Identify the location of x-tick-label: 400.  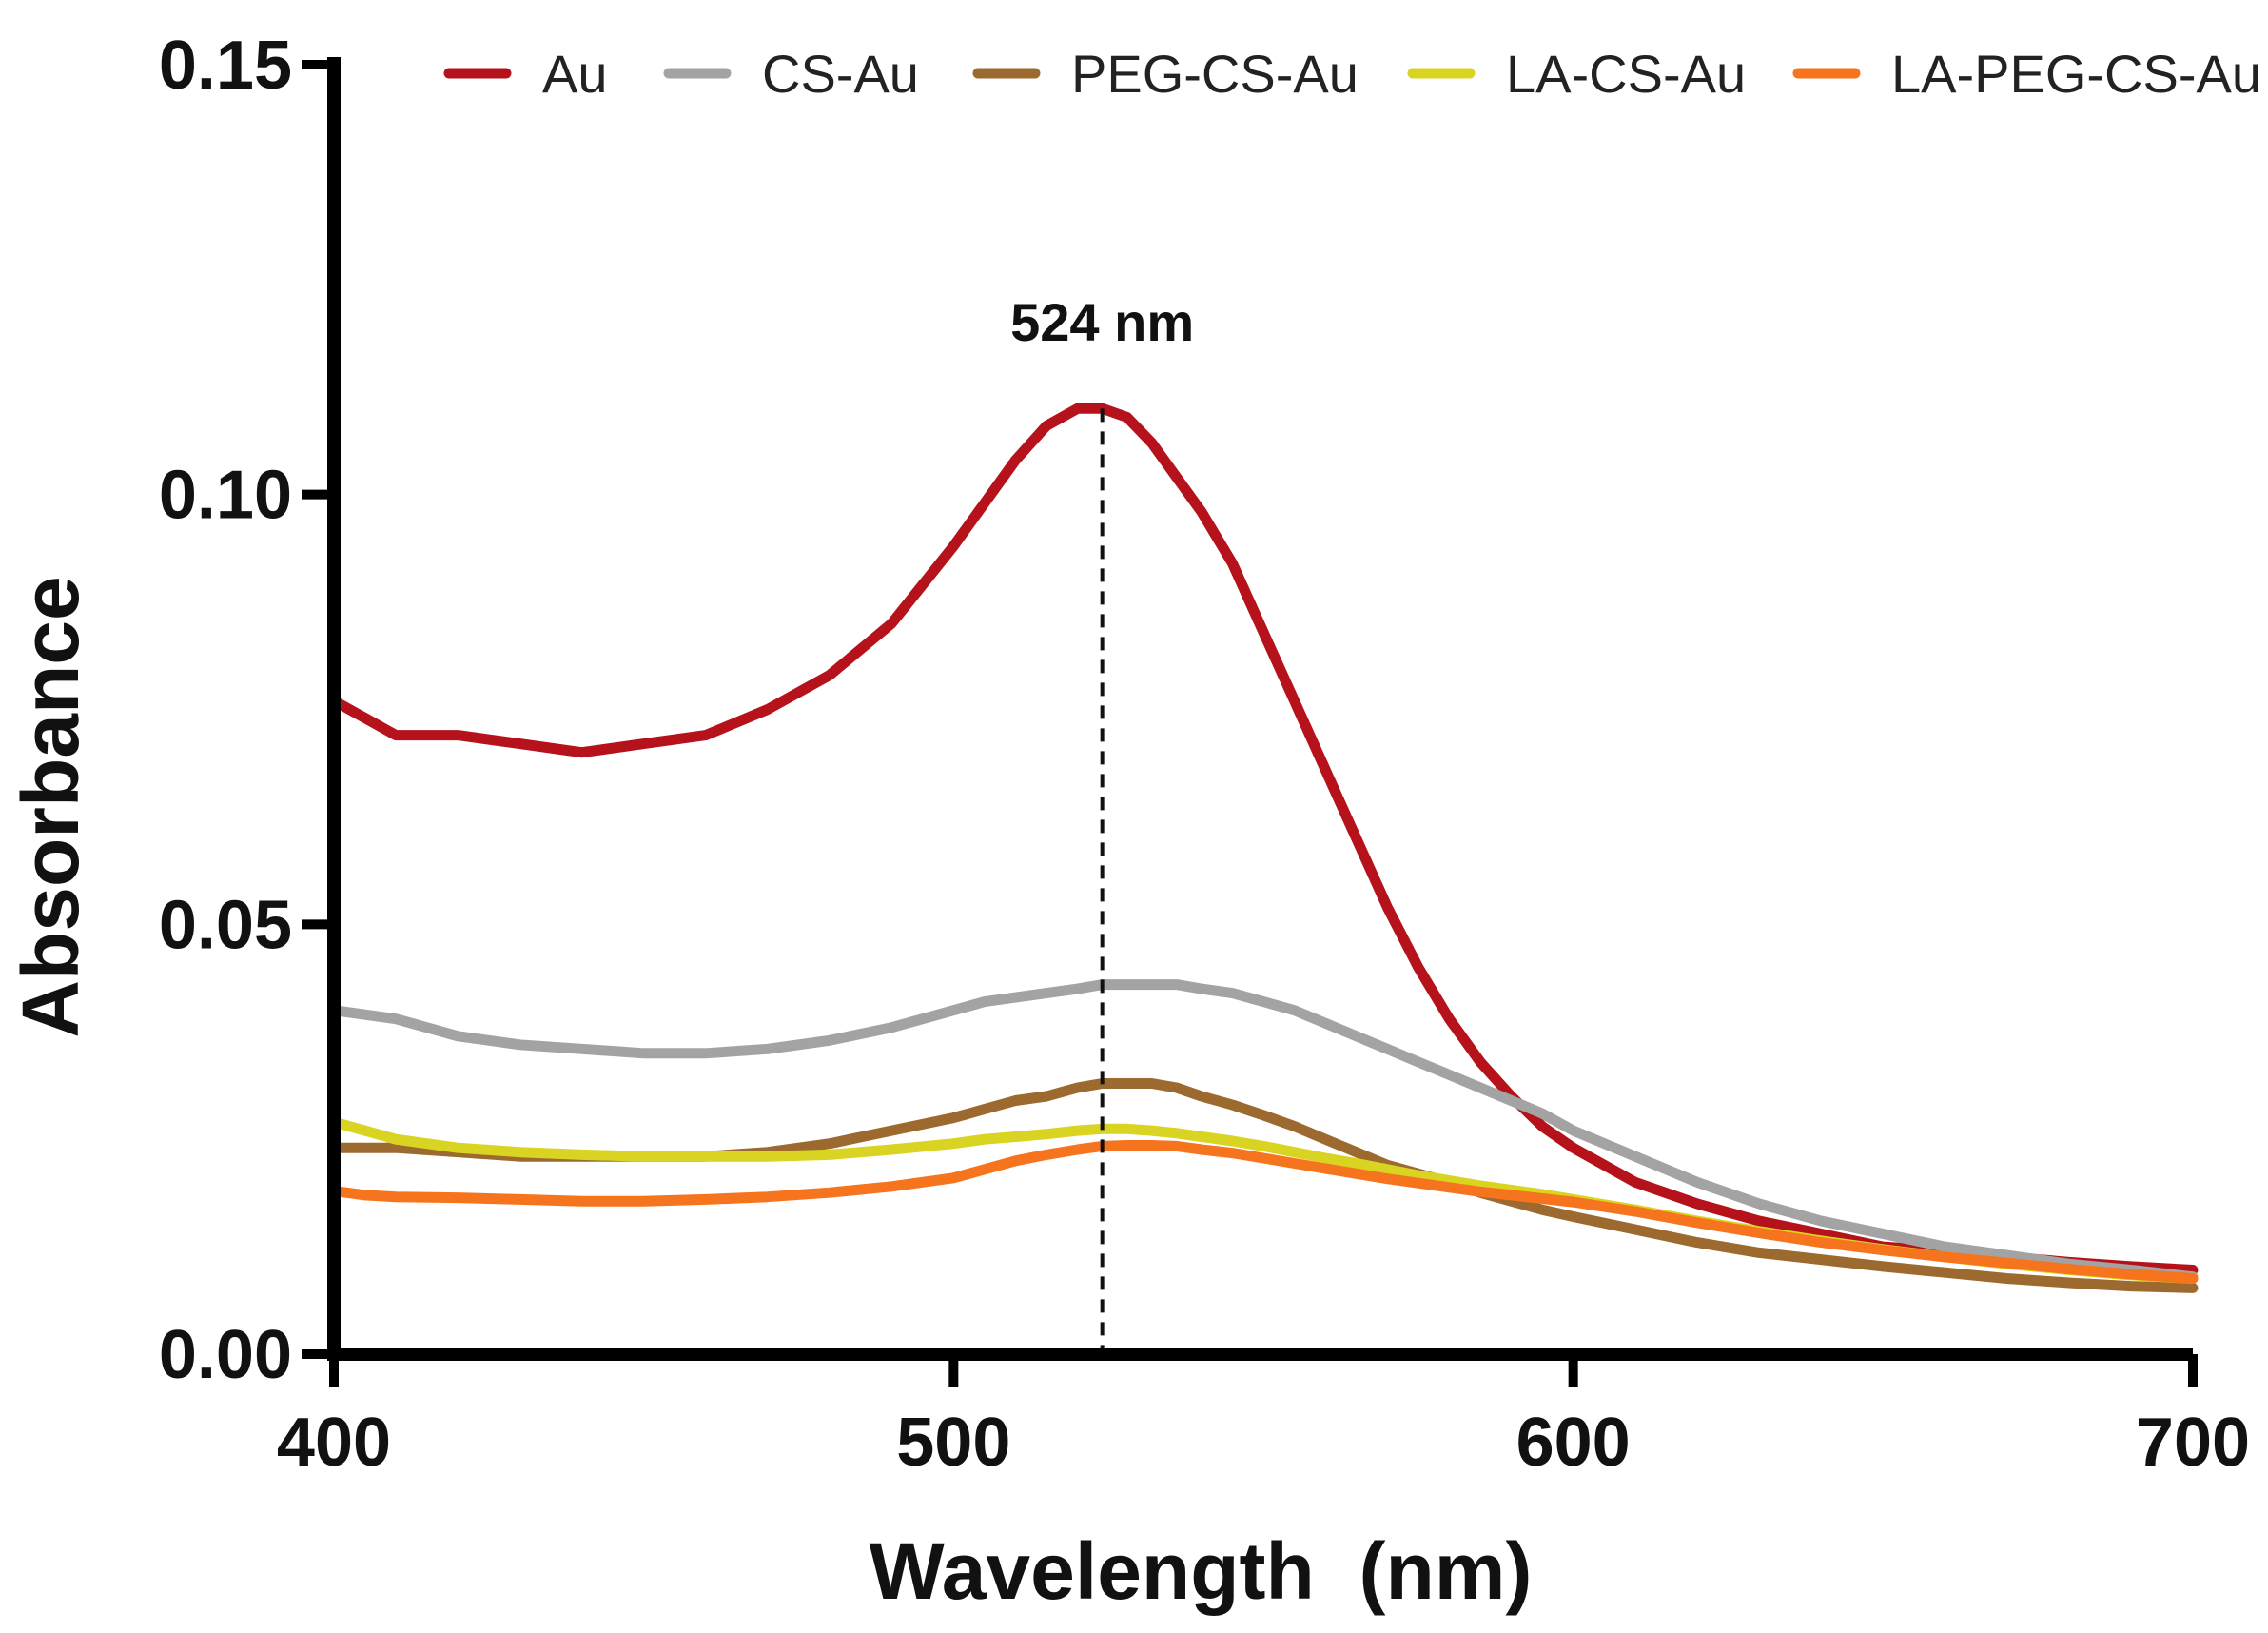
(334, 1443).